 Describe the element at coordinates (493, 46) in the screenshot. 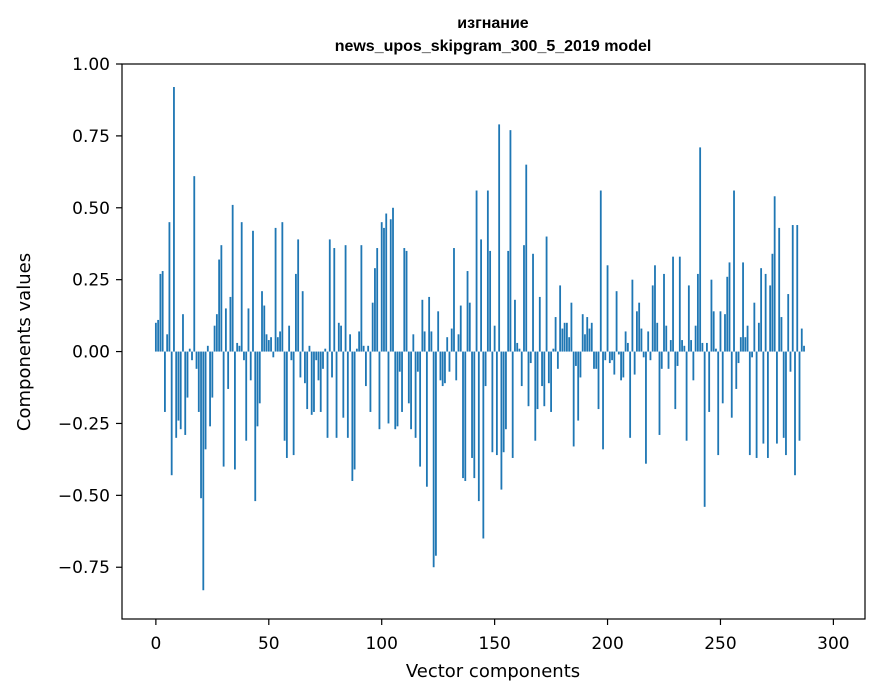

I see `chart-subtitle: news_upos_skipgram_300_5_2019 model` at that location.